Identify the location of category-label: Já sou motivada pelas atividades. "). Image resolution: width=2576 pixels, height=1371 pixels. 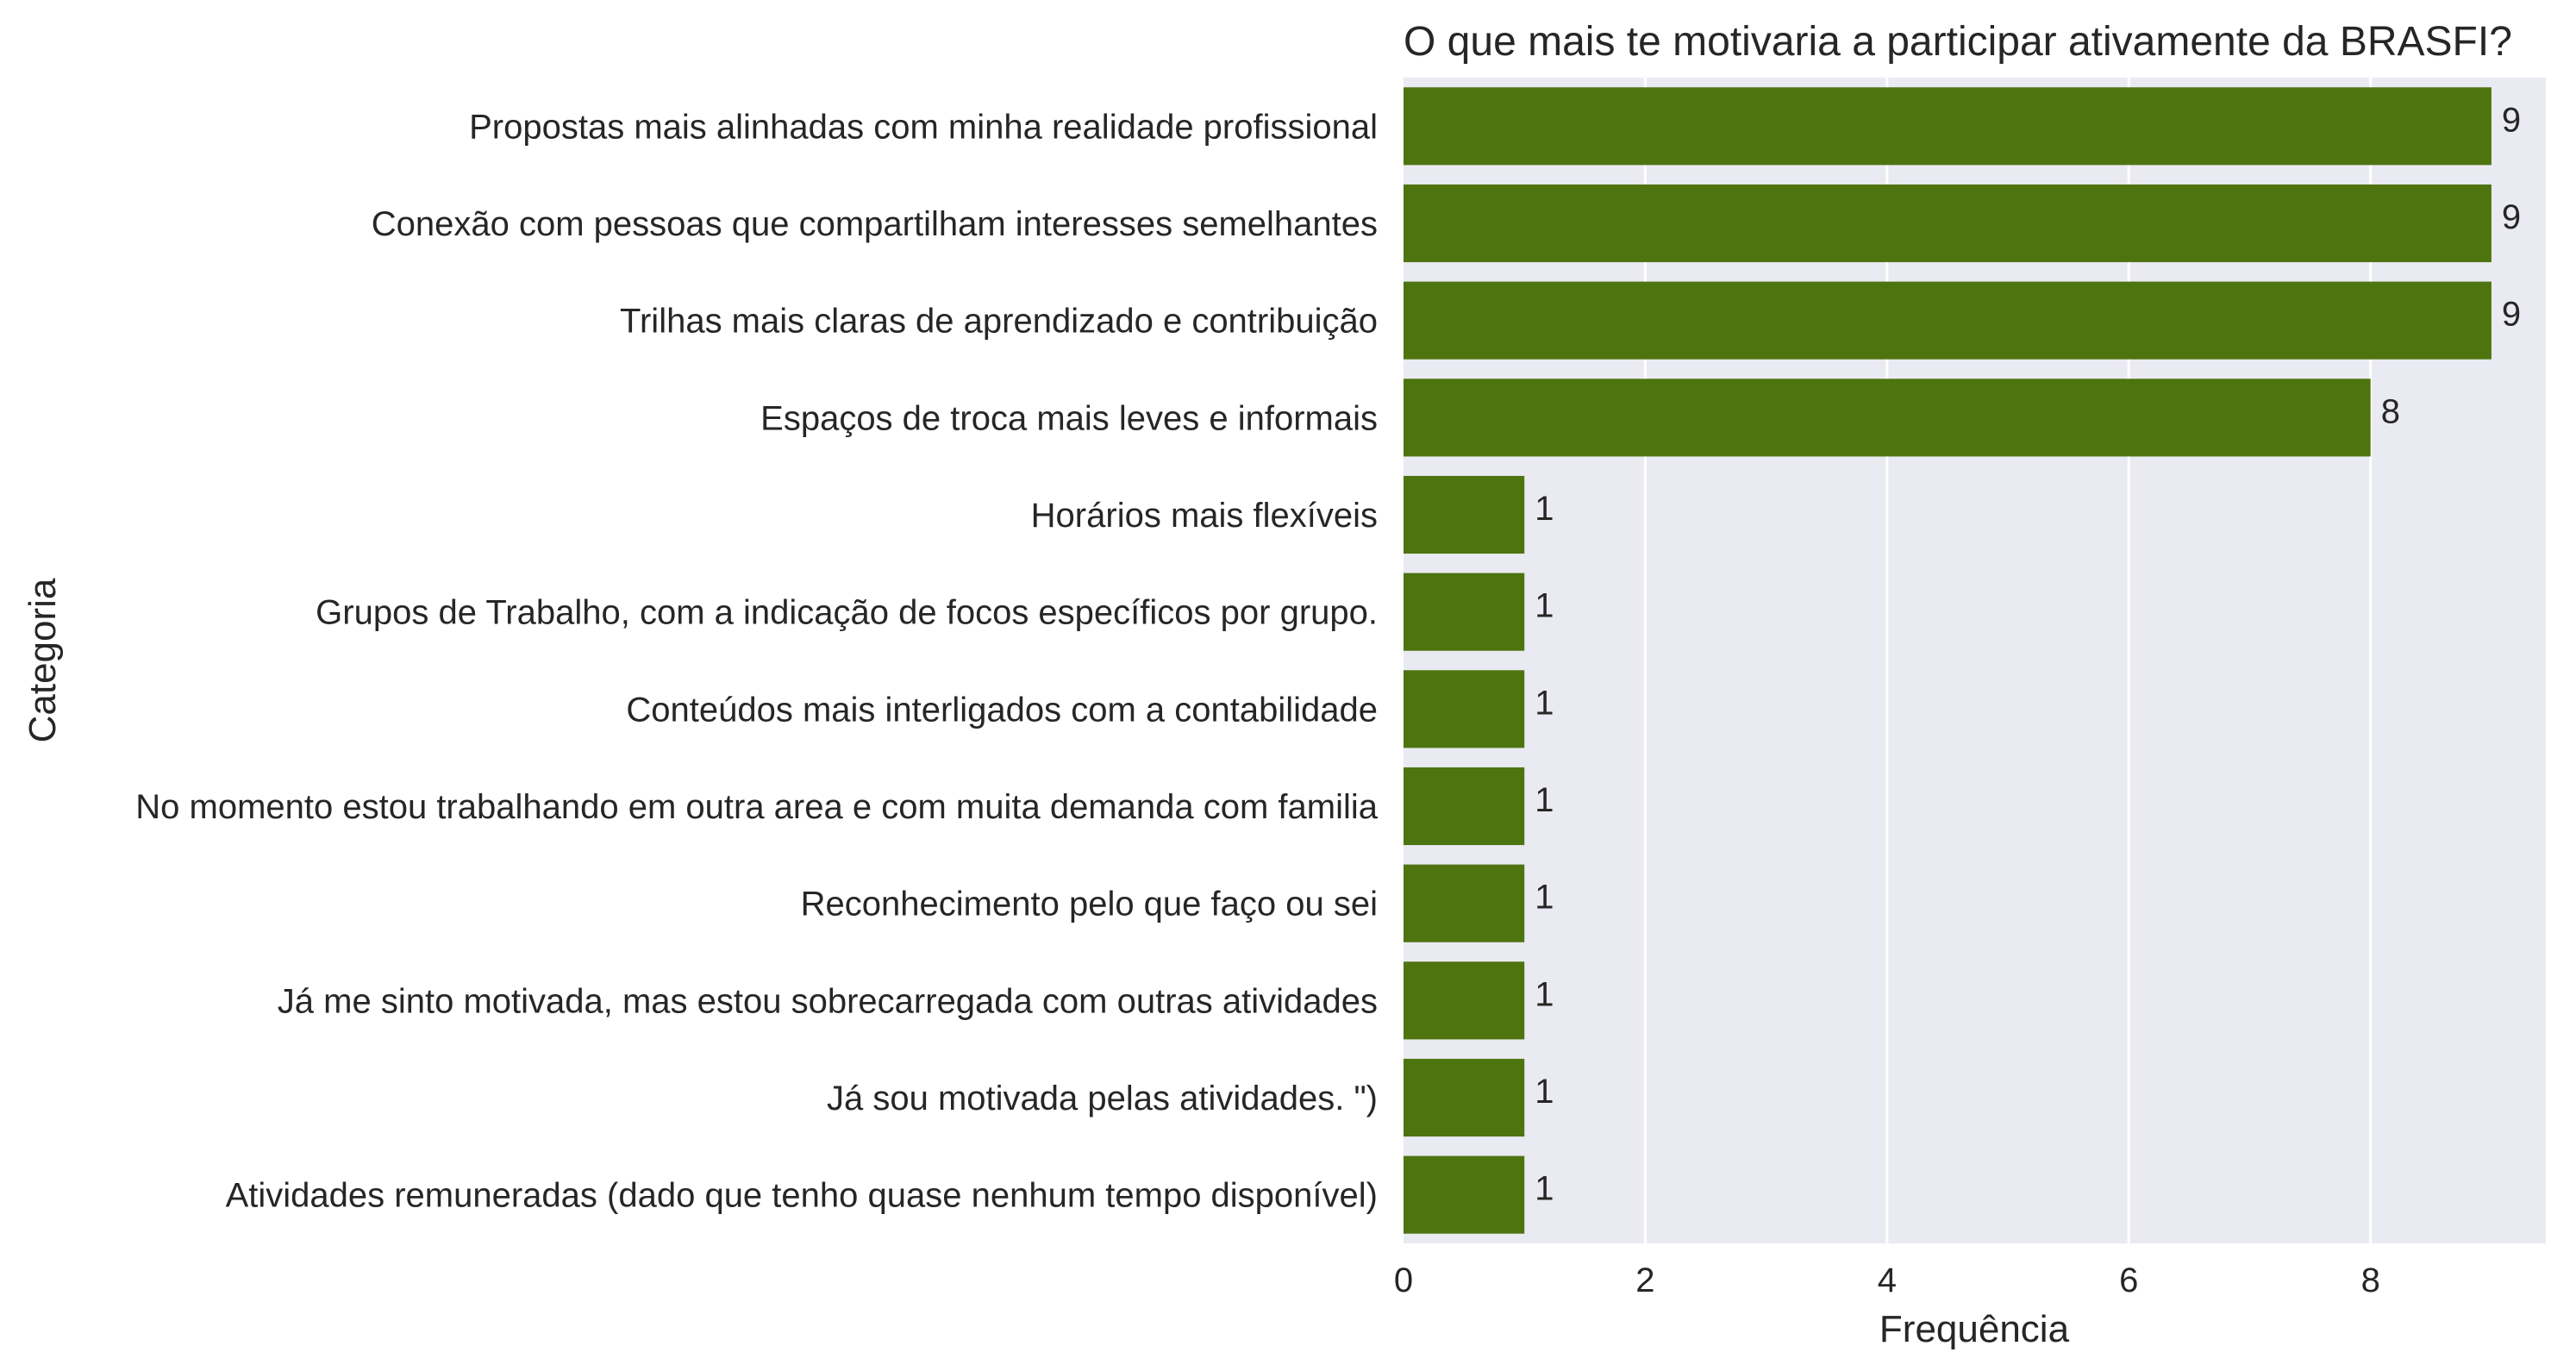
(1102, 1099).